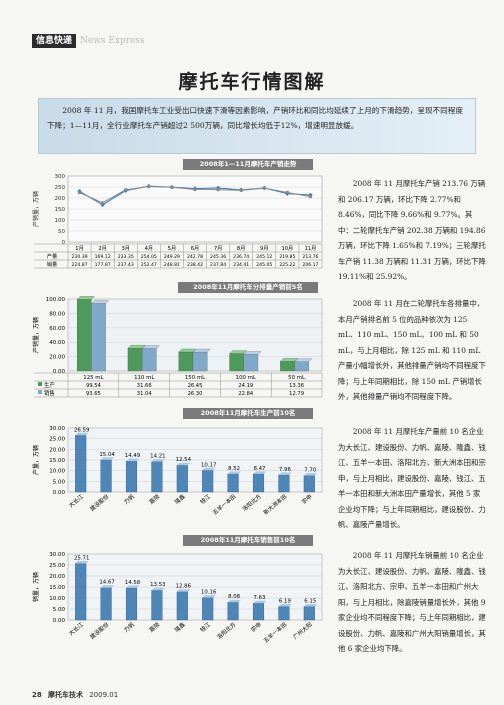 This screenshot has height=705, width=504. Describe the element at coordinates (248, 413) in the screenshot. I see `chart3-title: 2008年11月摩托车生产前10名` at that location.